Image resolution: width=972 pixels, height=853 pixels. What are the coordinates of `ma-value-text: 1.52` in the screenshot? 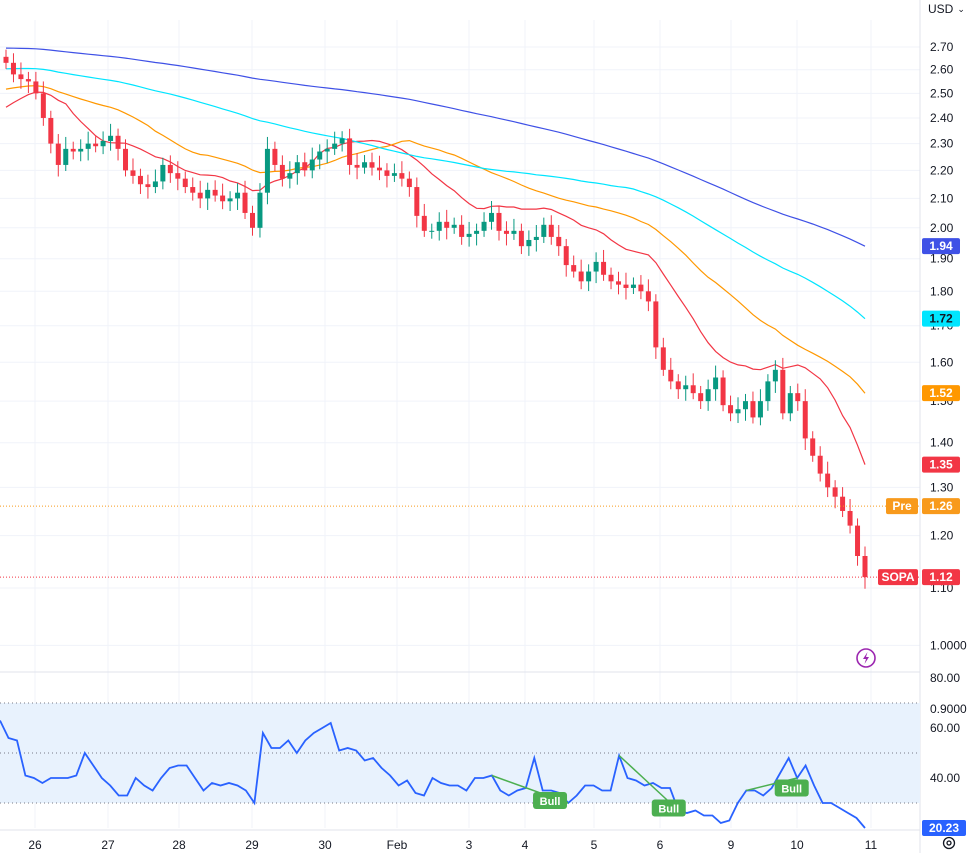 It's located at (941, 393).